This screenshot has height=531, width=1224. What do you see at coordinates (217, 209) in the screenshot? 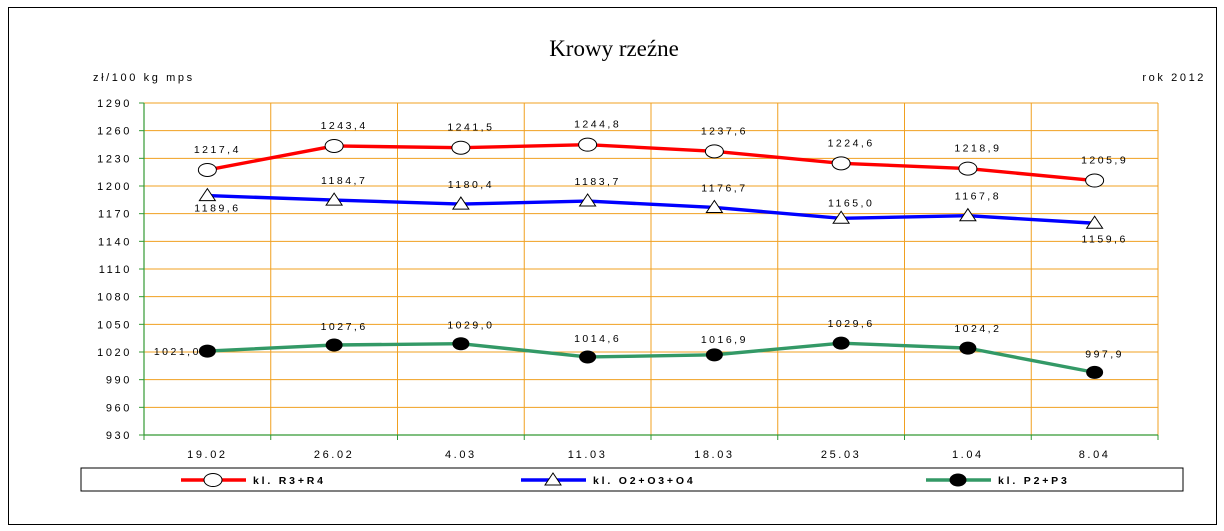
I see `data-label: 1189,6` at bounding box center [217, 209].